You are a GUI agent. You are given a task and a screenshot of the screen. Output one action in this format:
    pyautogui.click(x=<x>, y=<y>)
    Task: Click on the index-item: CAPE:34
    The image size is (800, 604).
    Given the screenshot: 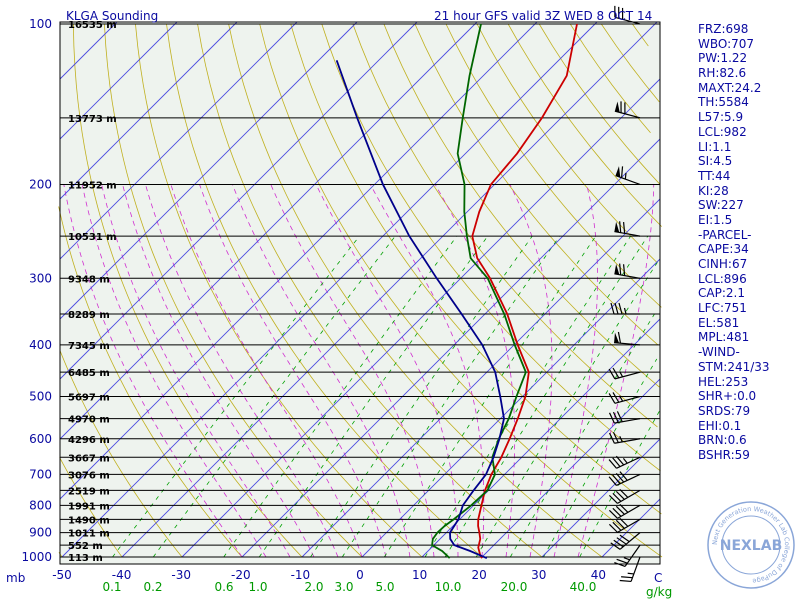 What is the action you would take?
    pyautogui.click(x=734, y=249)
    